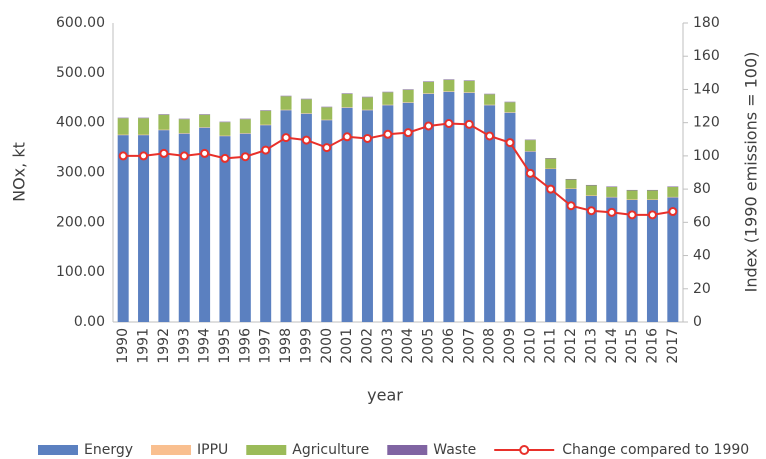 This screenshot has height=459, width=766. What do you see at coordinates (706, 156) in the screenshot?
I see `y2-tick-label: 100` at bounding box center [706, 156].